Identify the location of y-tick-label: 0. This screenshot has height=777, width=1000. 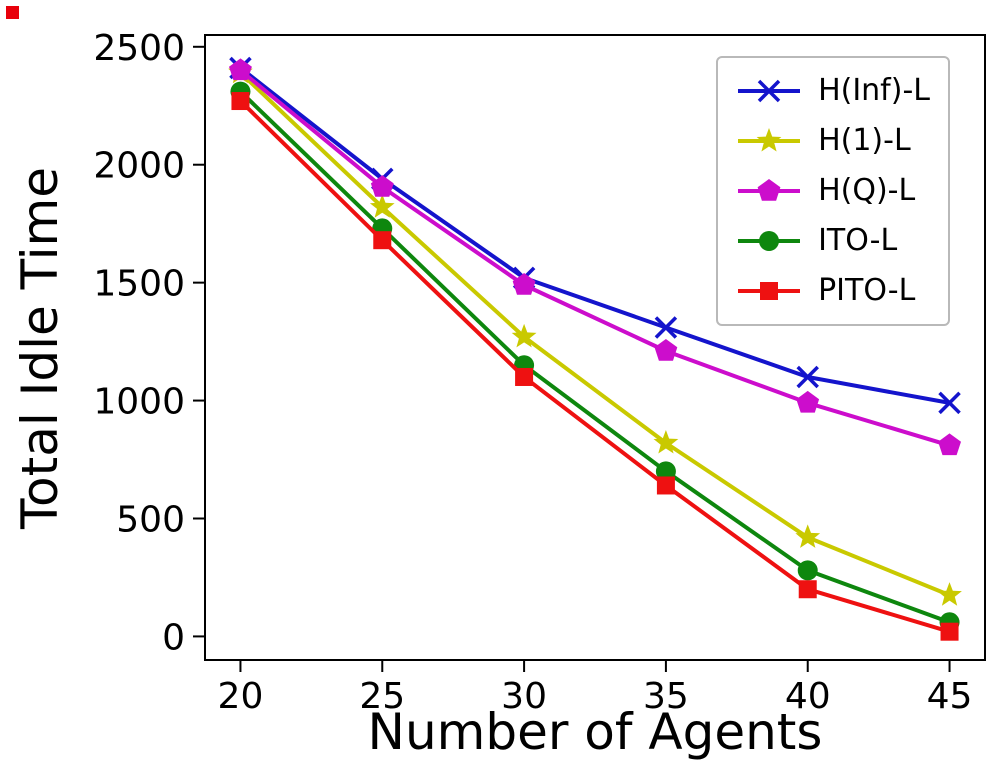
(173, 637).